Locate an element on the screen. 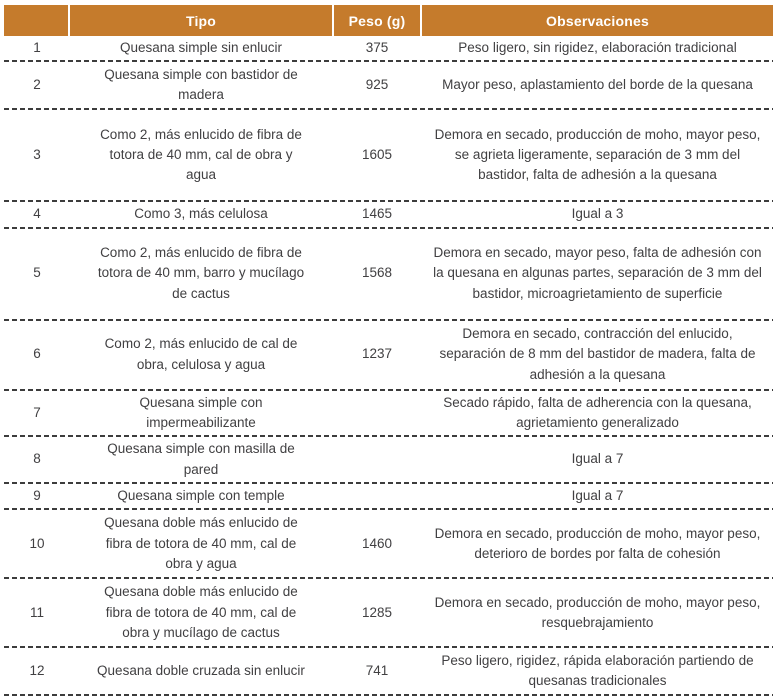  row-number-cell: 5 is located at coordinates (37, 273).